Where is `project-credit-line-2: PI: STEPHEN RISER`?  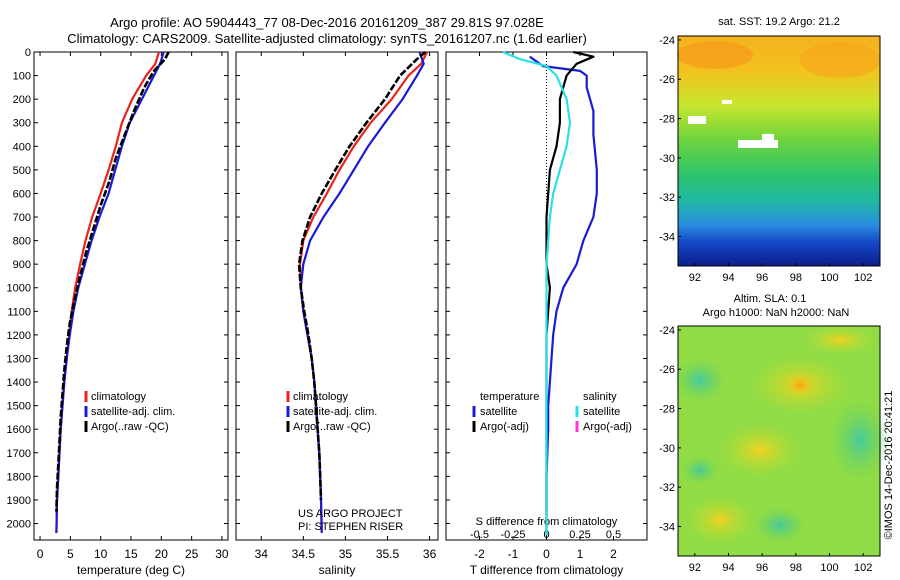
project-credit-line-2: PI: STEPHEN RISER is located at coordinates (350, 527).